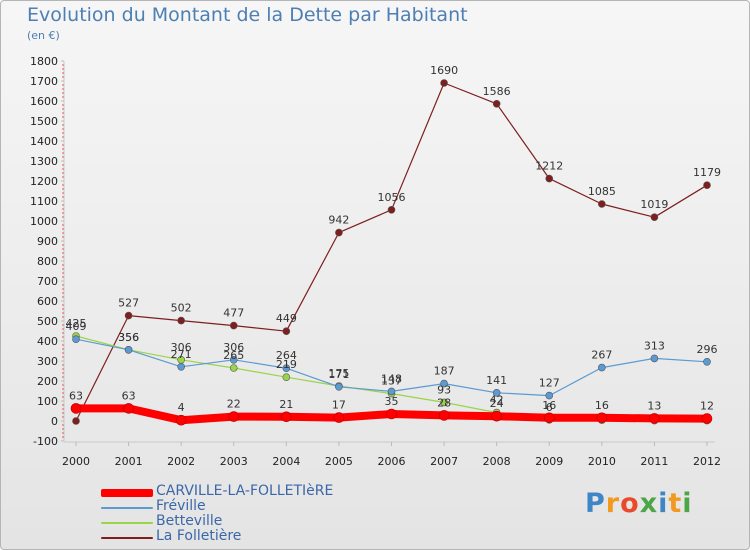 This screenshot has height=550, width=750. Describe the element at coordinates (47, 241) in the screenshot. I see `y-tick-label: 900` at that location.